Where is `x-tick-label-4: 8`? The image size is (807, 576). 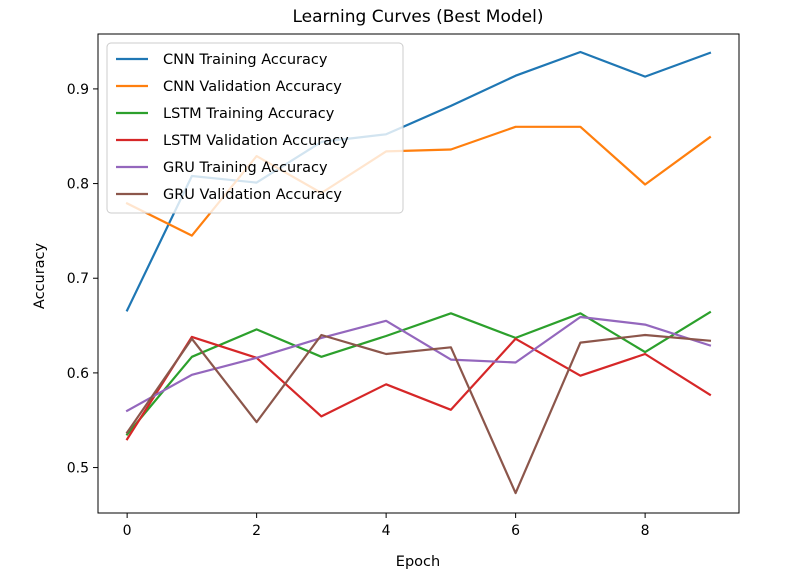 x-tick-label-4: 8 is located at coordinates (645, 531).